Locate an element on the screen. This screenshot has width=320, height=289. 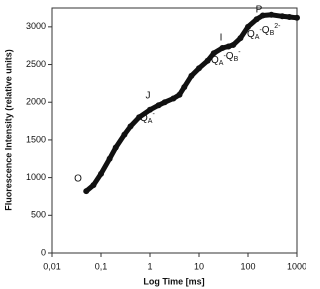
y-axis-label: Fluorescence Intensity (relative units) is located at coordinates (8, 130).